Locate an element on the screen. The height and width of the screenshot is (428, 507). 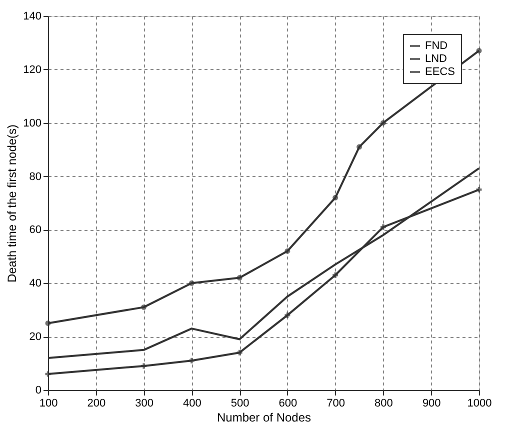
x-tick-label: 500 is located at coordinates (240, 404).